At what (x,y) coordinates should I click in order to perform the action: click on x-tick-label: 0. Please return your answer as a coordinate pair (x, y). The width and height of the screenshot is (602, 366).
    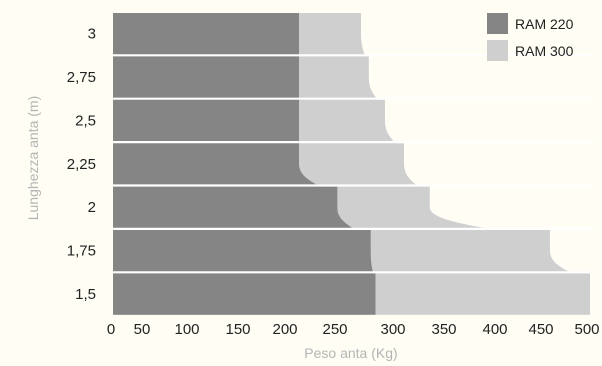
    Looking at the image, I should click on (111, 329).